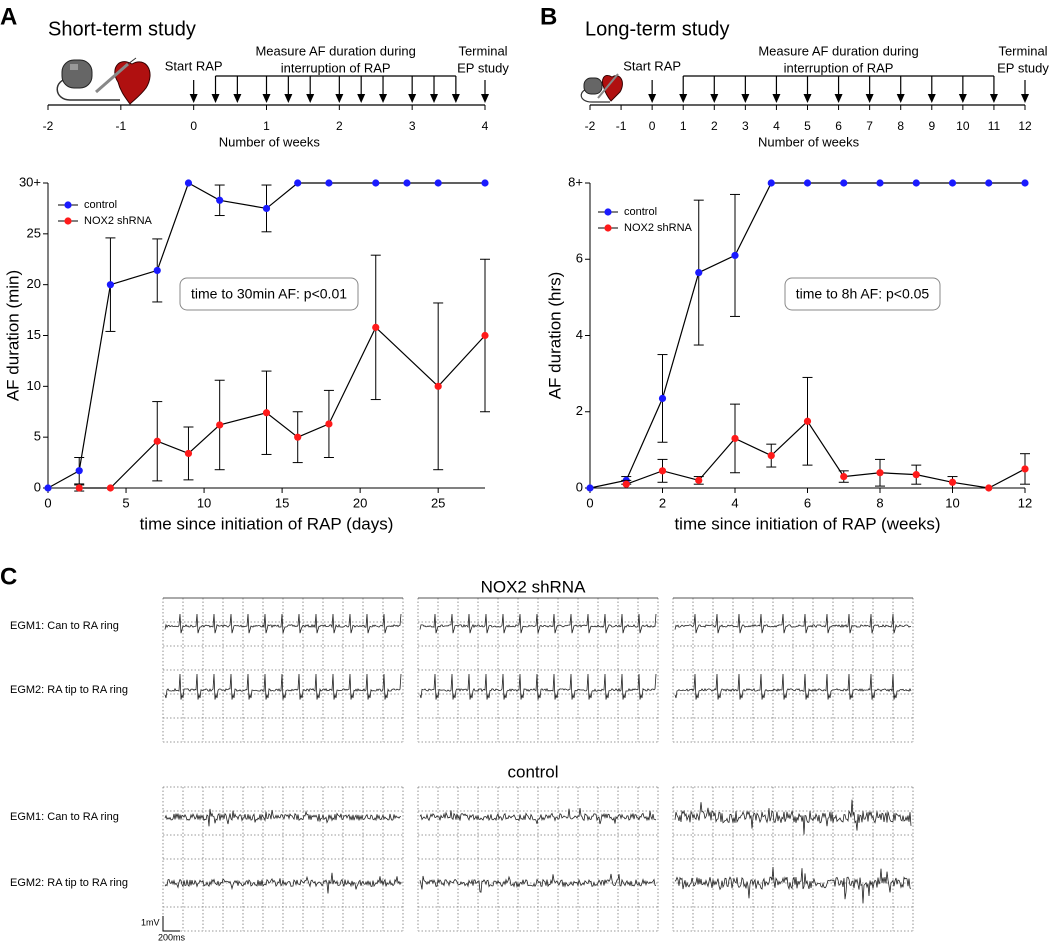 Image resolution: width=1050 pixels, height=941 pixels. I want to click on x-tick-label: 4, so click(734, 502).